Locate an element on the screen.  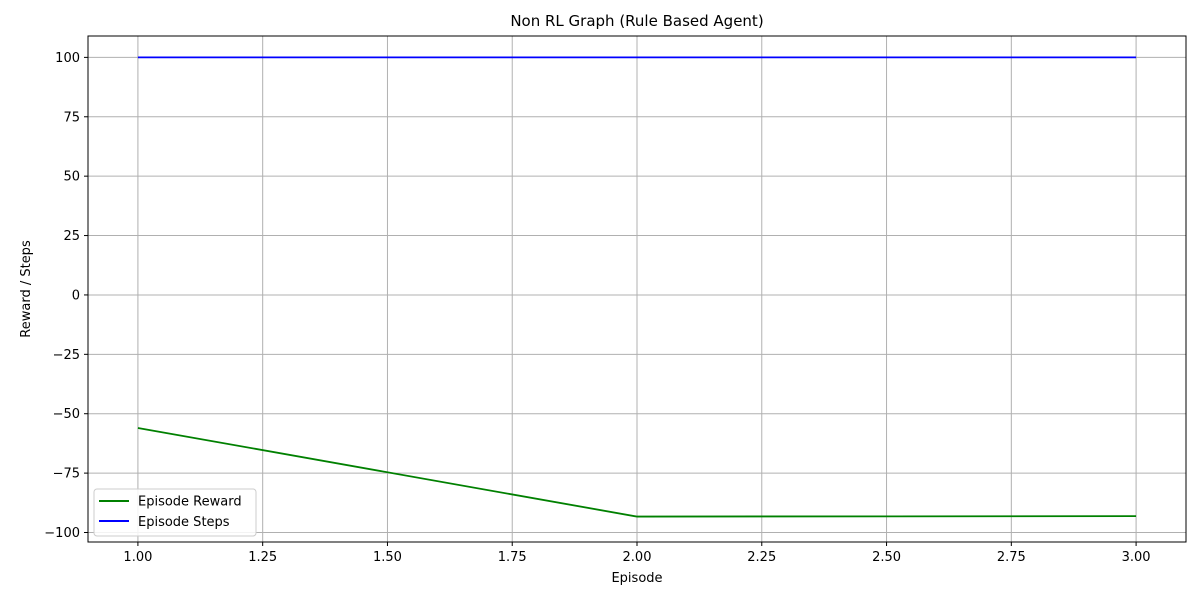
legend-label-episode-reward: Episode Reward is located at coordinates (190, 502).